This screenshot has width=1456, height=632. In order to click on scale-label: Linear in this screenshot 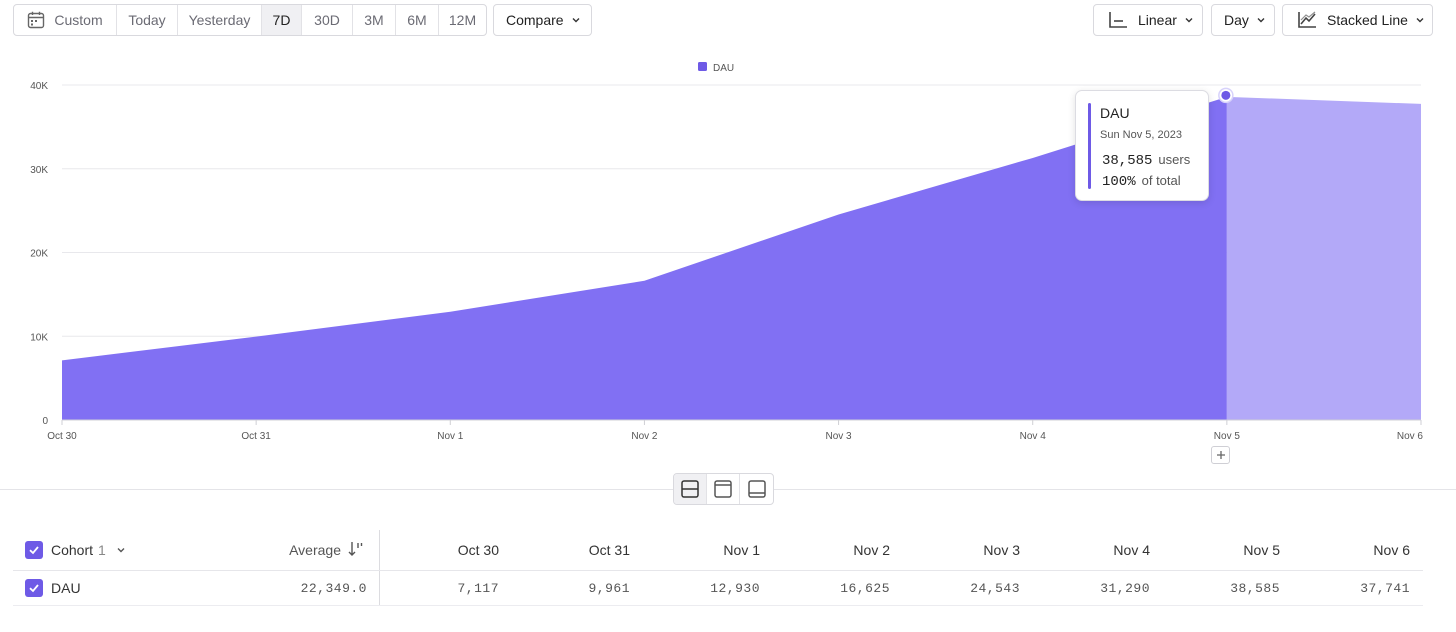, I will do `click(1157, 20)`.